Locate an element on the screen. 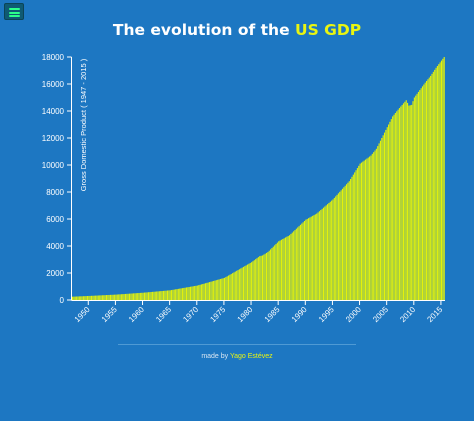  author-link: Yago Estévez is located at coordinates (251, 356).